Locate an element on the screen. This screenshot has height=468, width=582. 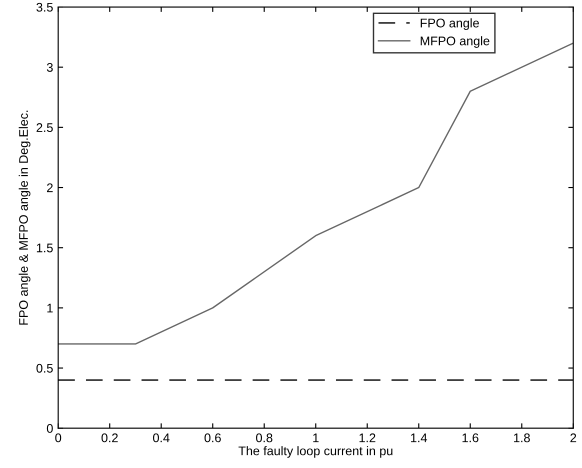
x-tick-label: 1.6 is located at coordinates (470, 437).